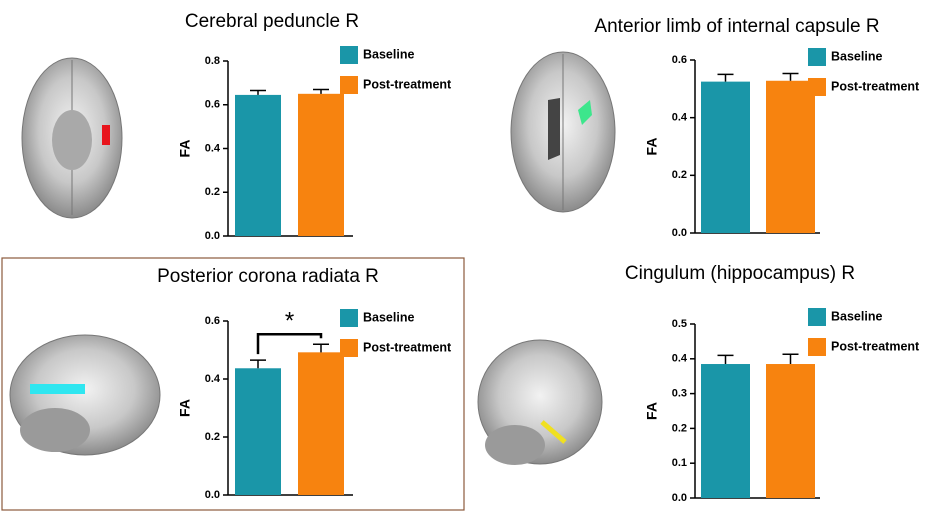 This screenshot has width=933, height=514. Describe the element at coordinates (212, 61) in the screenshot. I see `y-tick-label: 0.8` at that location.